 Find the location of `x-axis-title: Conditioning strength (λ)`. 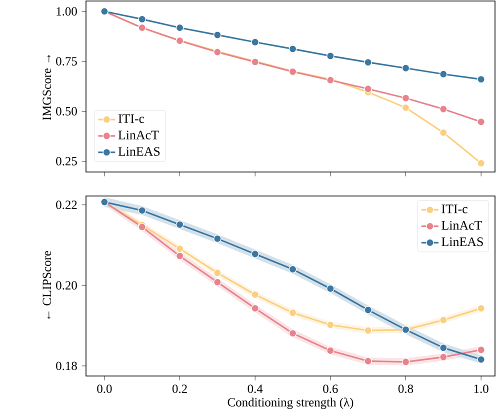

x-axis-title: Conditioning strength (λ) is located at coordinates (291, 404).